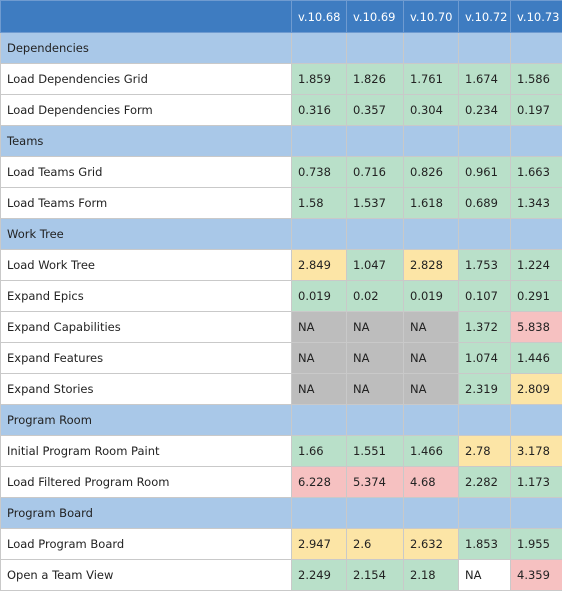  Describe the element at coordinates (431, 79) in the screenshot. I see `timing-cell: 1.761` at that location.